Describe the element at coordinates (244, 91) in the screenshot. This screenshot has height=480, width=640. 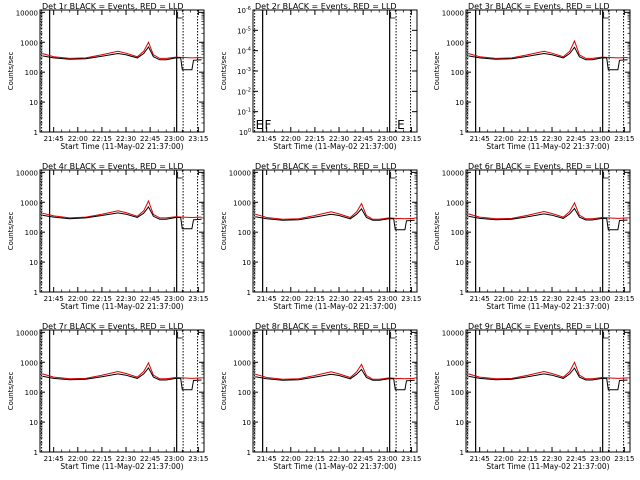
I see `y-tick-label: 10⁻²` at that location.